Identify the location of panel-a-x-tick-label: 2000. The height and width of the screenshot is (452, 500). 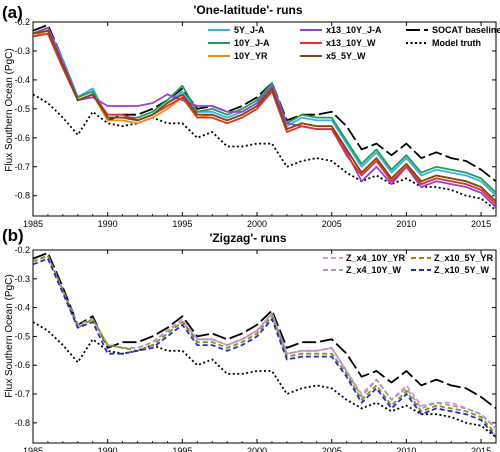
(257, 224).